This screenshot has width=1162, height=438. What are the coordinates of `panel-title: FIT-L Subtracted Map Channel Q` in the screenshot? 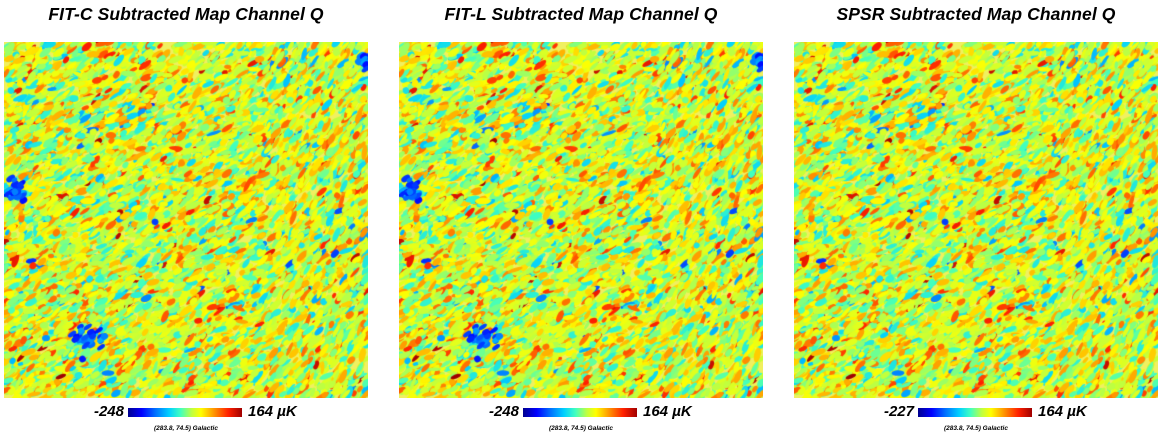 It's located at (581, 14).